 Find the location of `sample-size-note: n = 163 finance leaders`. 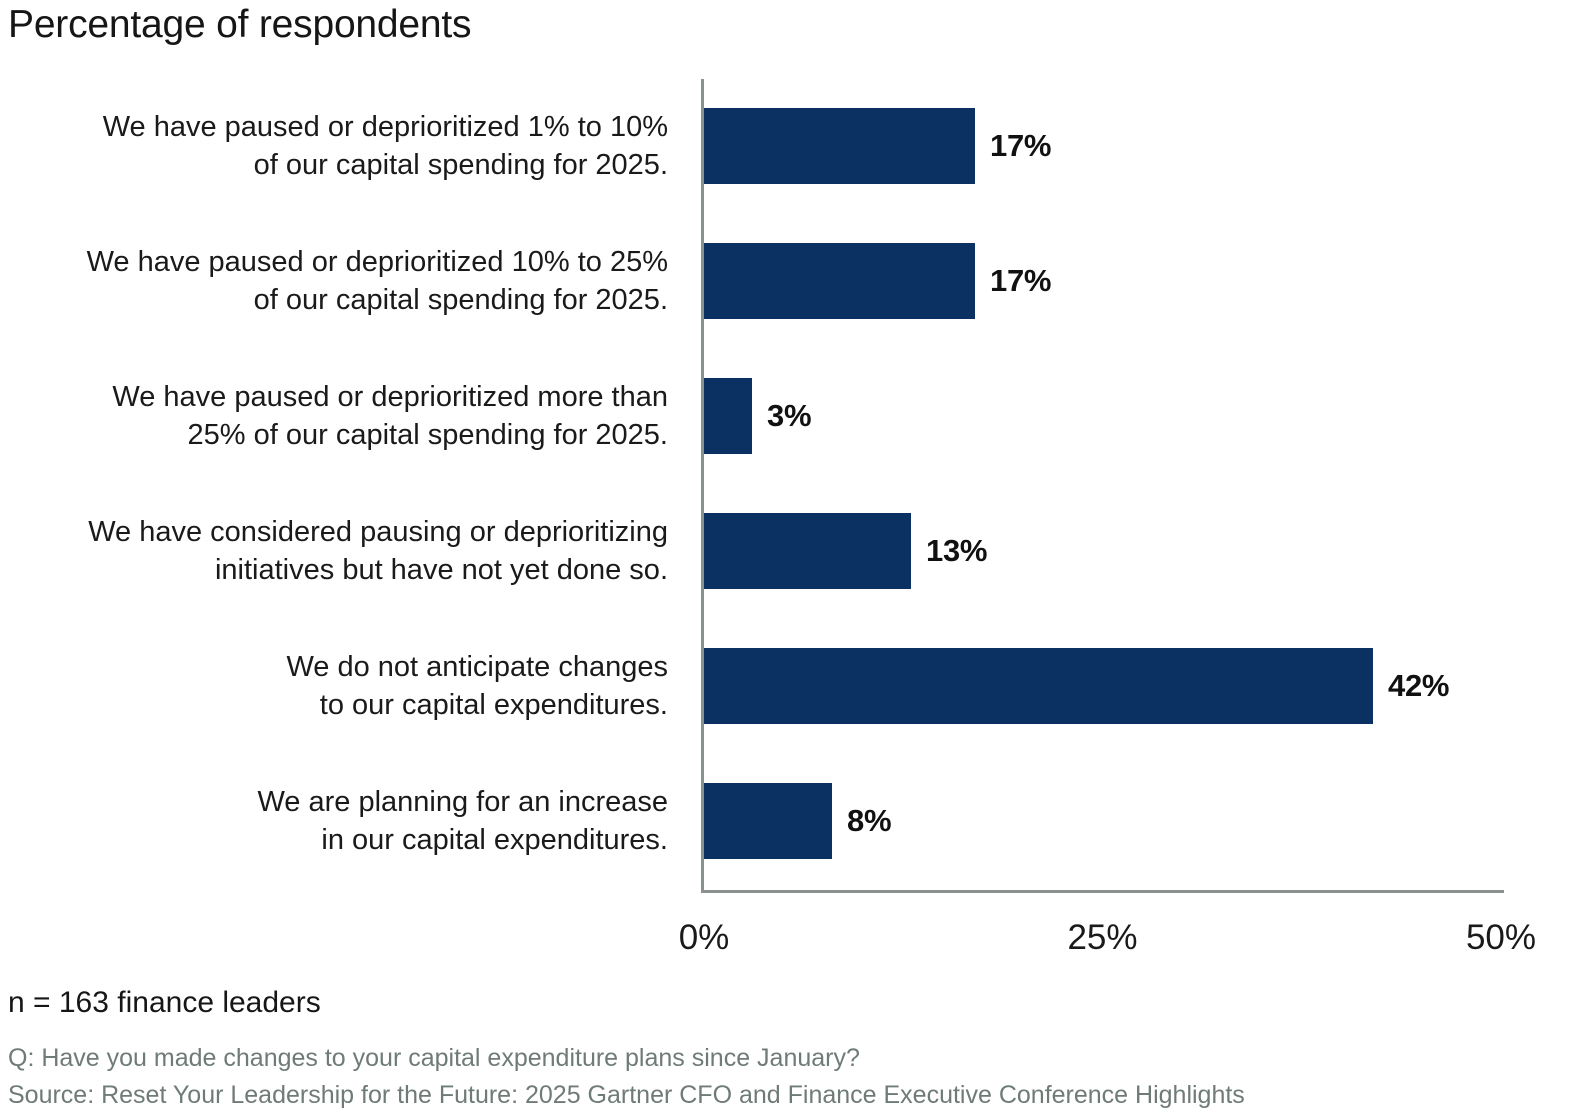

sample-size-note: n = 163 finance leaders is located at coordinates (164, 1002).